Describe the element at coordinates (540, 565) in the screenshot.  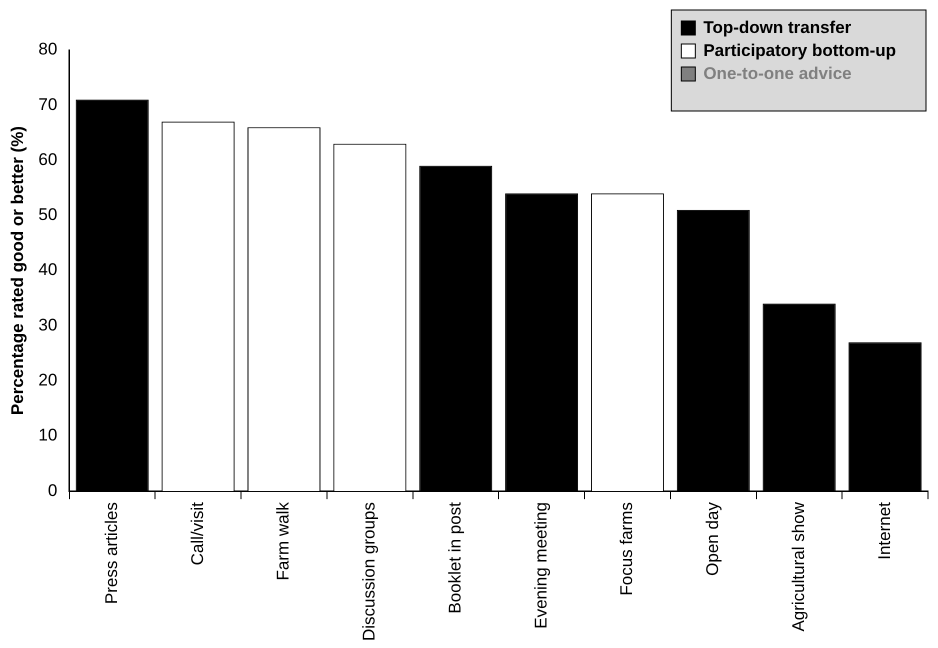
I see `x-tick-label: Evening meeting` at that location.